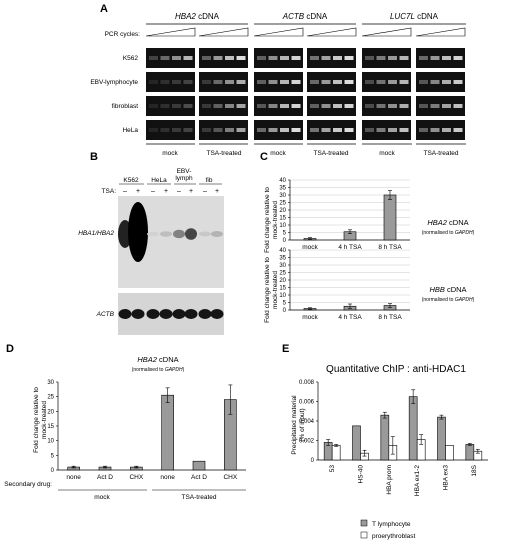 Image resolution: width=520 pixels, height=551 pixels. Describe the element at coordinates (414, 16) in the screenshot. I see `header-luc7l: LUC7L cDNA` at that location.